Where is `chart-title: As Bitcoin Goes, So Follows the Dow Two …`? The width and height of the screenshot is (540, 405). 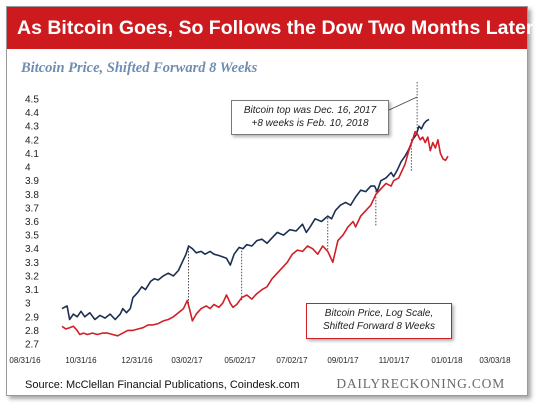 chart-title: As Bitcoin Goes, So Follows the Dow Two … is located at coordinates (270, 28).